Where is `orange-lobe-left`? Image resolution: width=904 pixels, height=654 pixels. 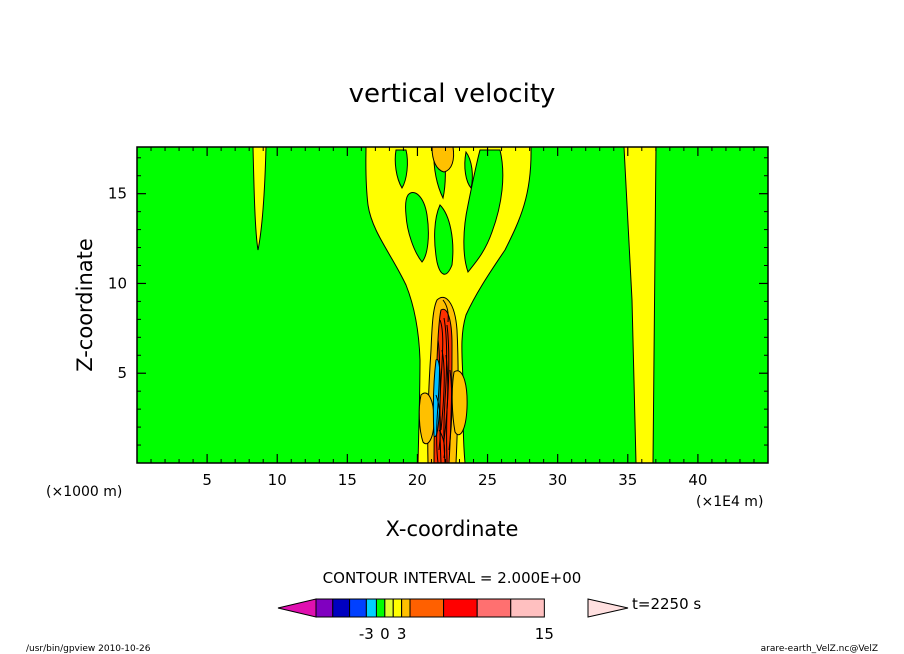
orange-lobe-left is located at coordinates (426, 418).